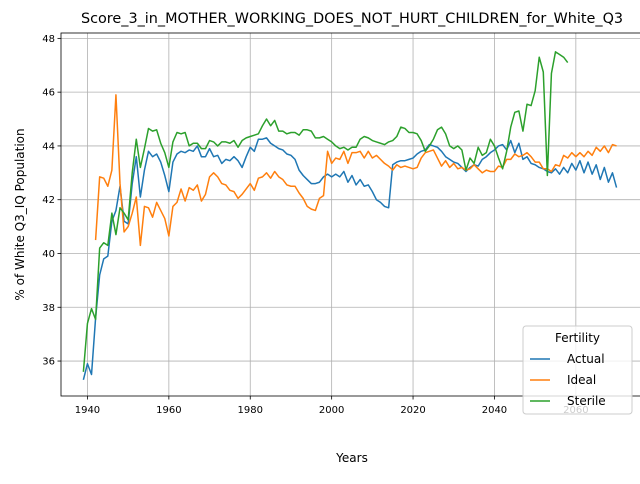 The height and width of the screenshot is (484, 640). What do you see at coordinates (48, 93) in the screenshot?
I see `y-tick-label: 46` at bounding box center [48, 93].